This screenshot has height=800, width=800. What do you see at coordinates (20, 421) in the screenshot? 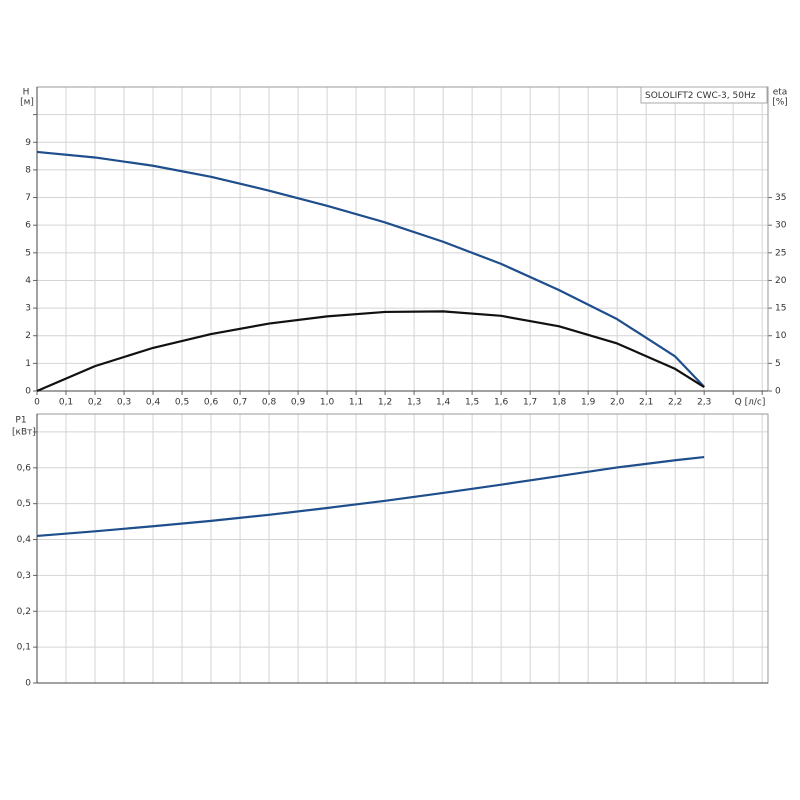
I see `y-label: P1` at bounding box center [20, 421].